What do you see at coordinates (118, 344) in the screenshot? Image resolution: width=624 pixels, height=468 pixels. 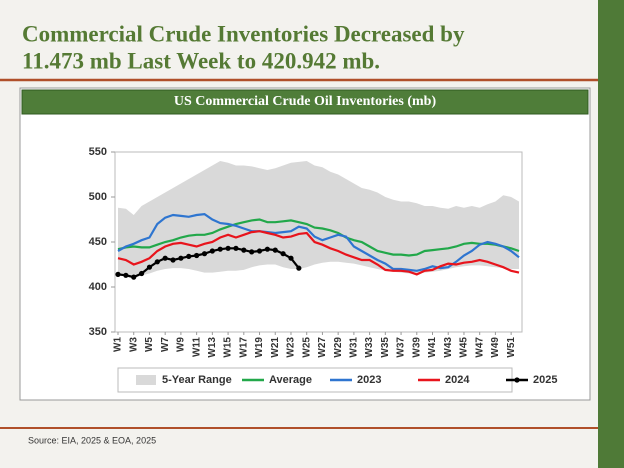 I see `x-tick-label: W1` at bounding box center [118, 344].